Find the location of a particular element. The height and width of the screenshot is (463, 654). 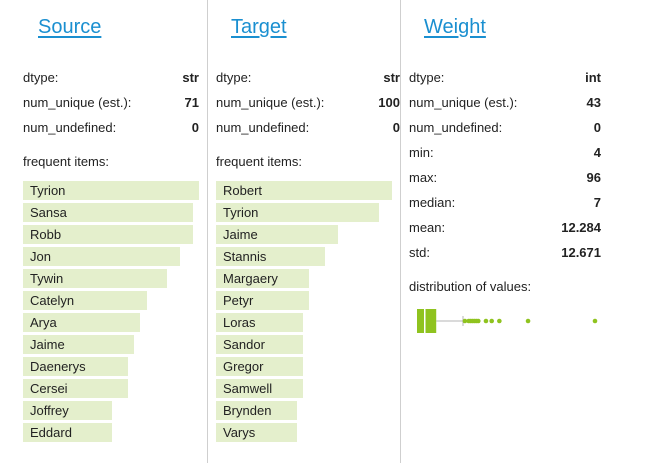

list-item: Tywin is located at coordinates (111, 278).